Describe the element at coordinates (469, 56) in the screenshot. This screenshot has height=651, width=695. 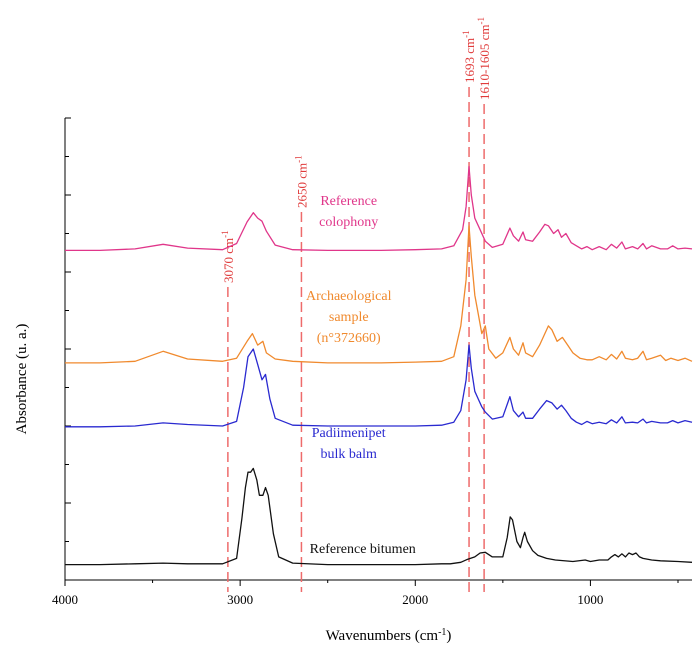
I see `reference-label: 1693 cm-1` at that location.